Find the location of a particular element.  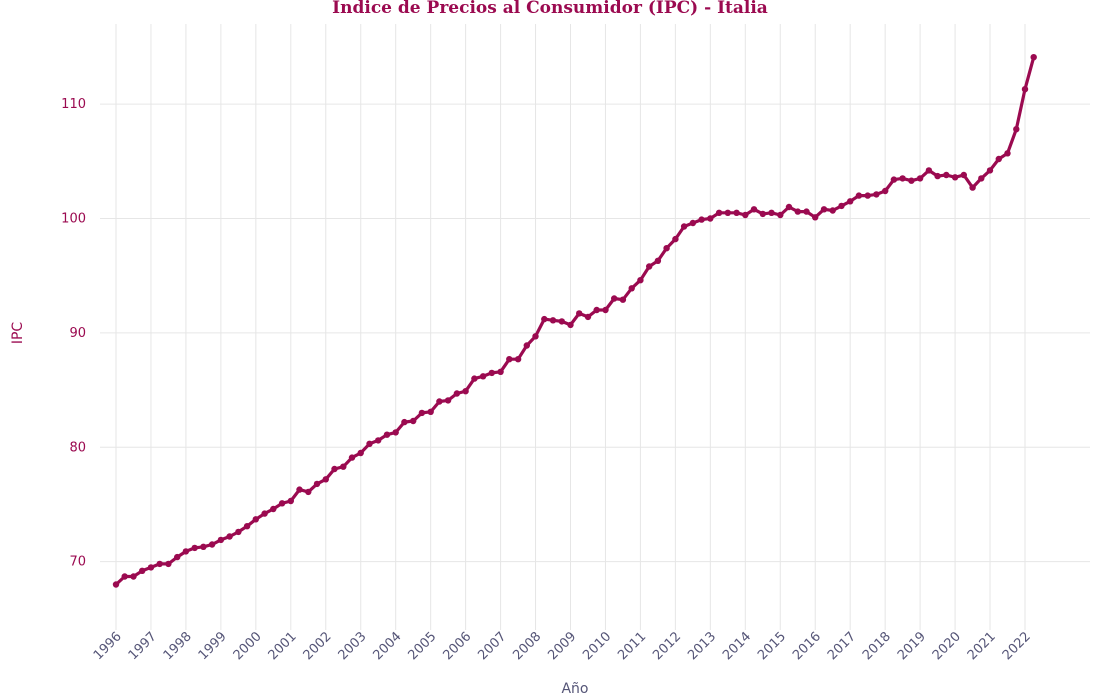

x-tick-label: 2013 is located at coordinates (702, 646).